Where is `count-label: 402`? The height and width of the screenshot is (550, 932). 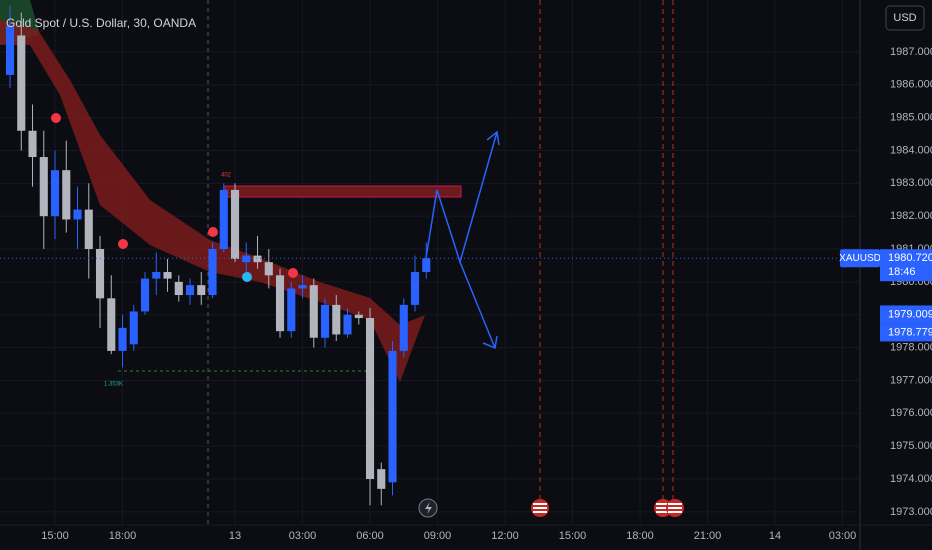 count-label: 402 is located at coordinates (226, 176).